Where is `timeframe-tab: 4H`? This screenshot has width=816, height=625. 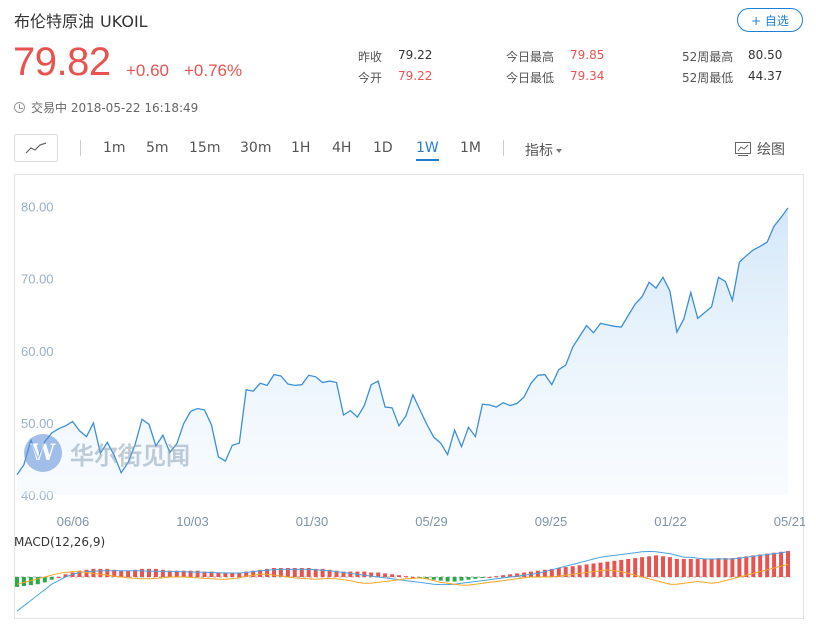 timeframe-tab: 4H is located at coordinates (342, 148).